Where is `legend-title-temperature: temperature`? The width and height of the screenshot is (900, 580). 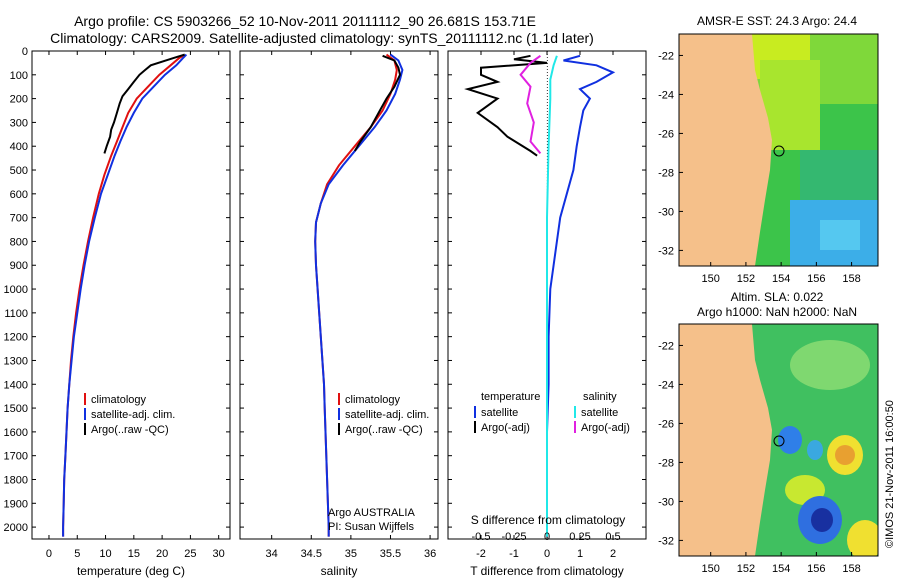 legend-title-temperature: temperature is located at coordinates (510, 397).